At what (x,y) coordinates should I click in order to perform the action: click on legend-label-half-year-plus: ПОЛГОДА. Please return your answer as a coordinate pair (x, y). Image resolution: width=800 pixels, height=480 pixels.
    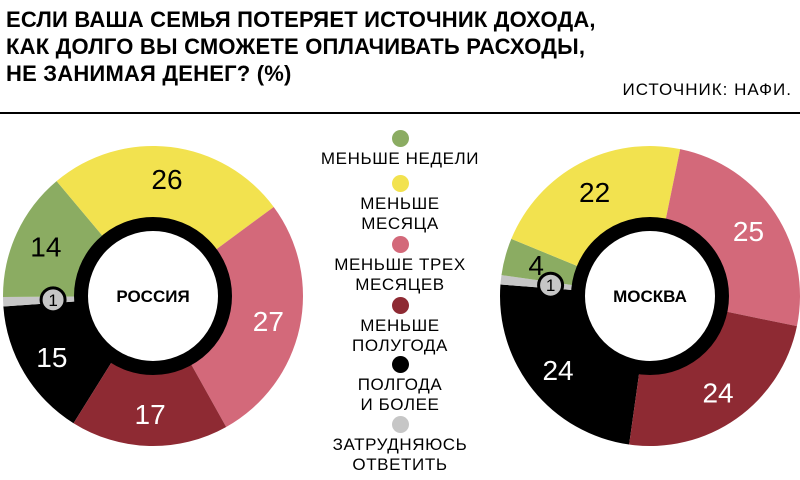
    Looking at the image, I should click on (400, 384).